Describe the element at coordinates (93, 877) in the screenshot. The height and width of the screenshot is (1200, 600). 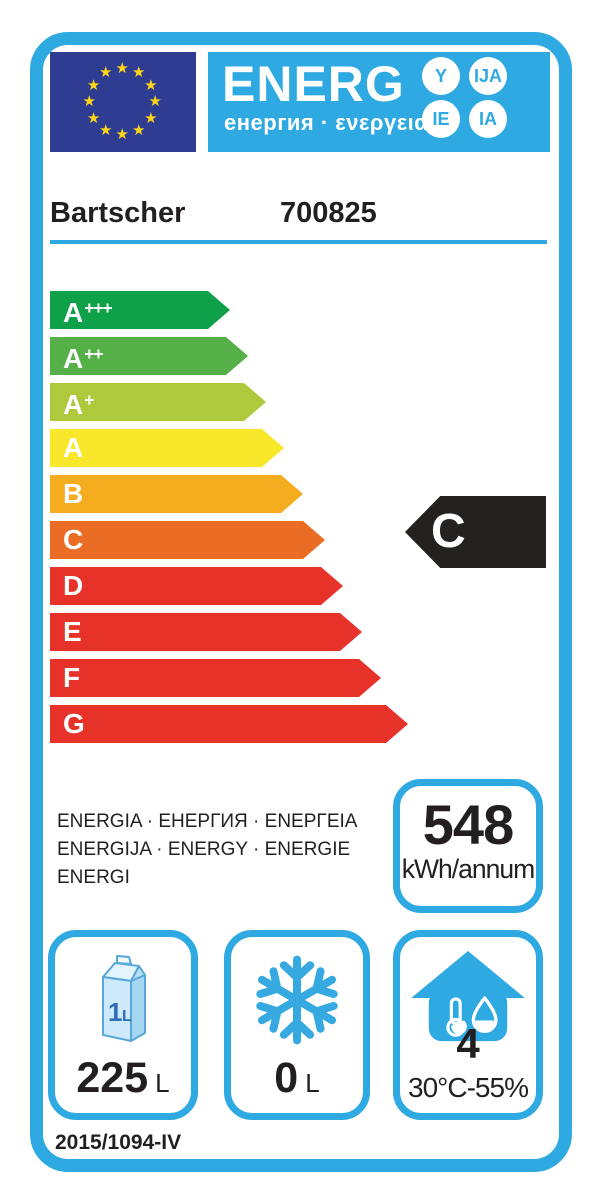
I see `energy-words-line-3: ENERGI` at that location.